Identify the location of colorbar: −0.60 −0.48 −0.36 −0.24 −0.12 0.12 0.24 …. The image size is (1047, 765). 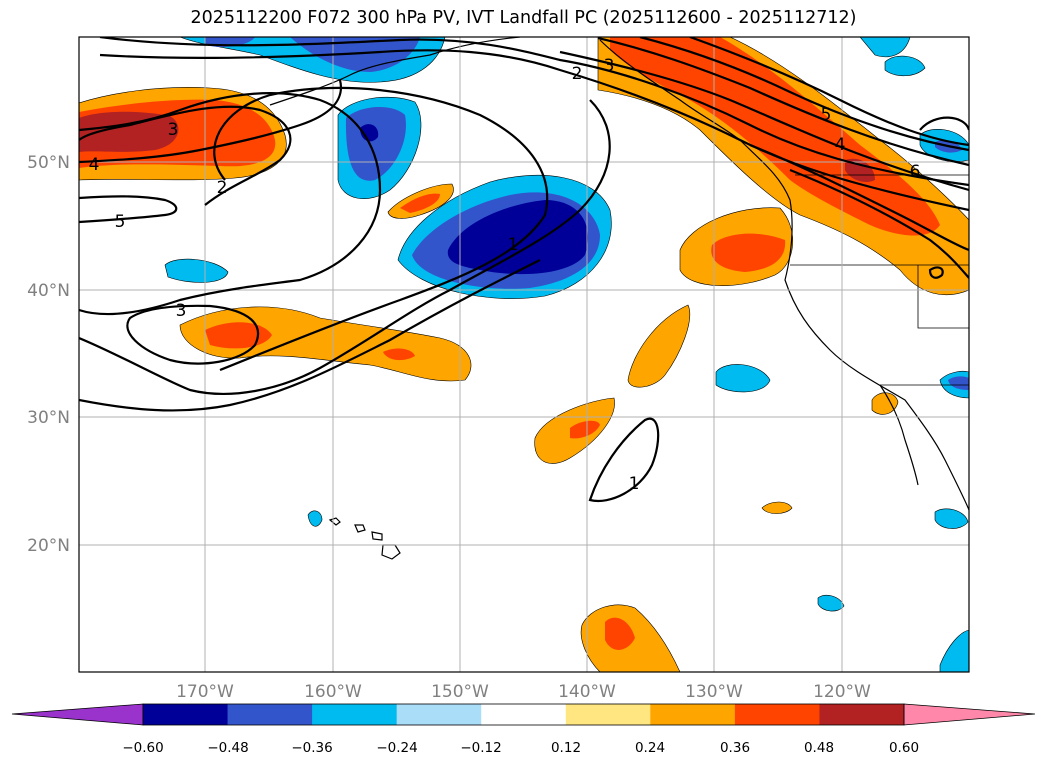
(523, 729).